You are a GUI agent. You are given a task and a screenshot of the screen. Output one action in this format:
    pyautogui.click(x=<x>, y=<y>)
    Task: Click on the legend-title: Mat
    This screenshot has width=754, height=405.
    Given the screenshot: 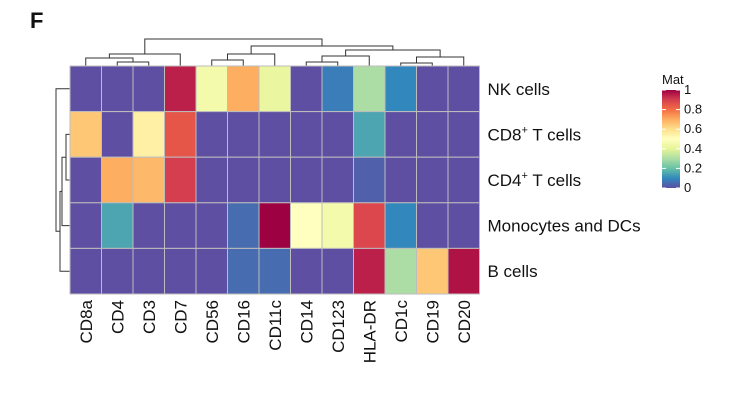 What is the action you would take?
    pyautogui.click(x=673, y=79)
    